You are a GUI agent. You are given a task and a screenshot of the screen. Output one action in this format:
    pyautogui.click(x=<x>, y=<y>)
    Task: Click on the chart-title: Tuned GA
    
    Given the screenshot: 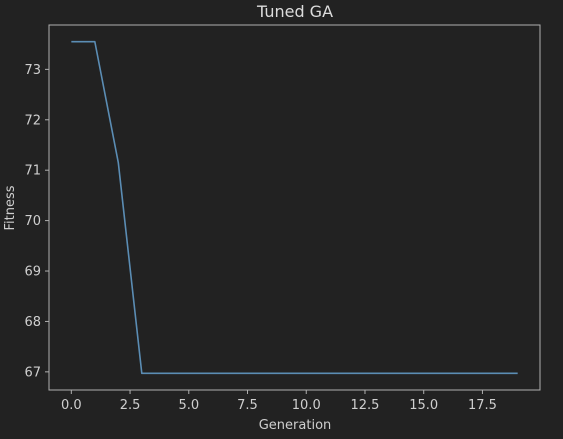 What is the action you would take?
    pyautogui.click(x=294, y=11)
    